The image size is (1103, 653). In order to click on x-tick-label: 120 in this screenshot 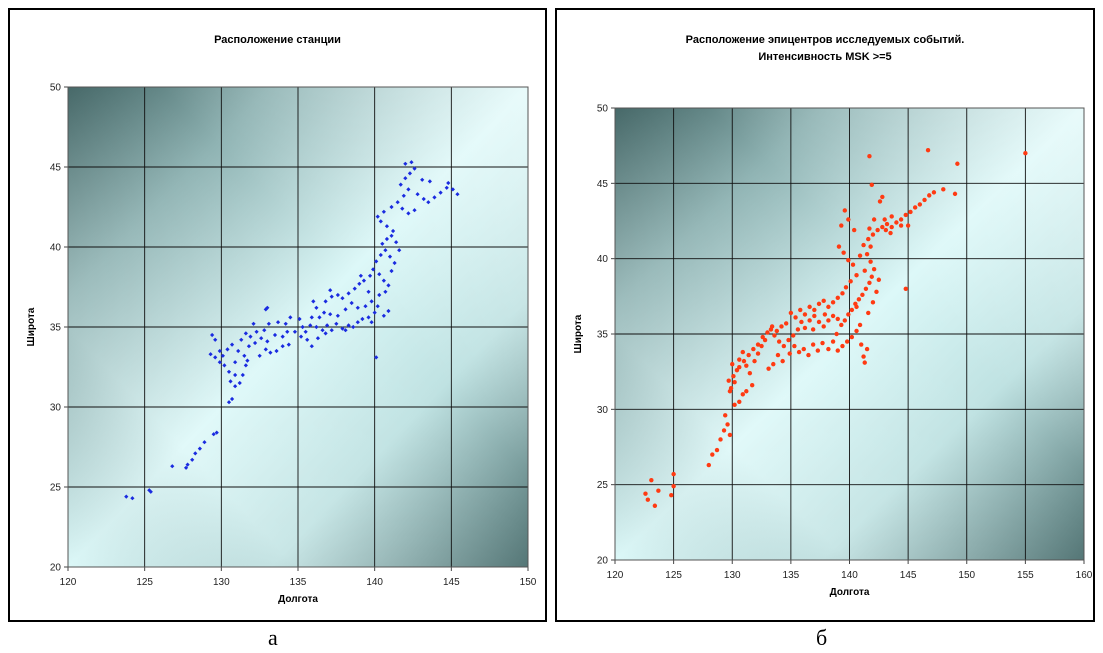, I will do `click(615, 575)`.